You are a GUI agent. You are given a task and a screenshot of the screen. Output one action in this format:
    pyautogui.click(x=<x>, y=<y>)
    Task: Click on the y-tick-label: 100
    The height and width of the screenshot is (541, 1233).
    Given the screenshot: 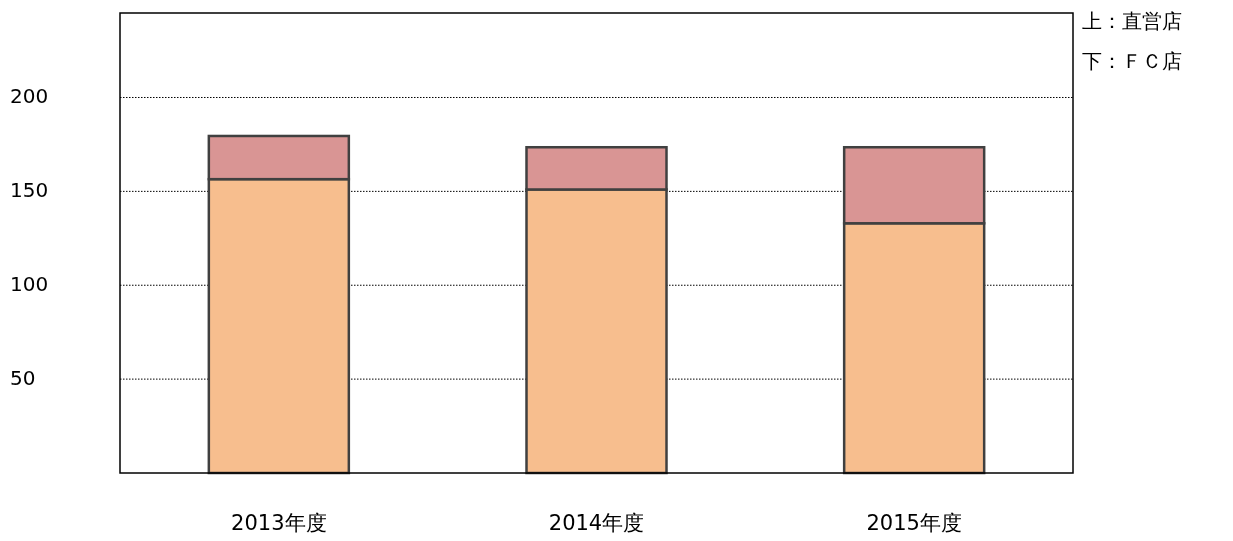 What is the action you would take?
    pyautogui.click(x=29, y=283)
    